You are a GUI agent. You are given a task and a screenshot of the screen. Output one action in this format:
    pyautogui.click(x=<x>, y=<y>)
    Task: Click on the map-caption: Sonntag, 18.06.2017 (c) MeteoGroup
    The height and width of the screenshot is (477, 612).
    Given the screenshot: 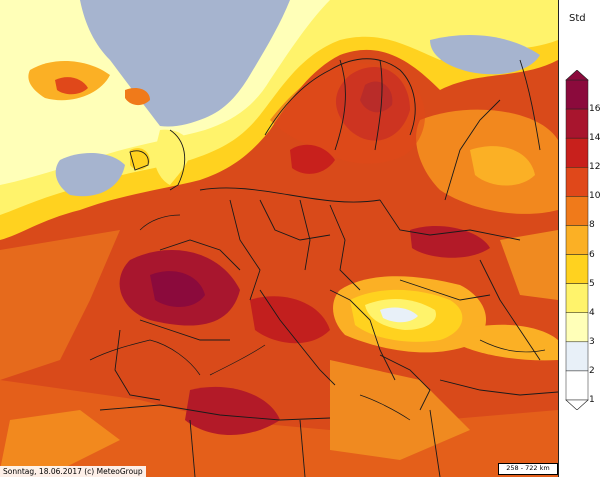 What is the action you would take?
    pyautogui.click(x=73, y=471)
    